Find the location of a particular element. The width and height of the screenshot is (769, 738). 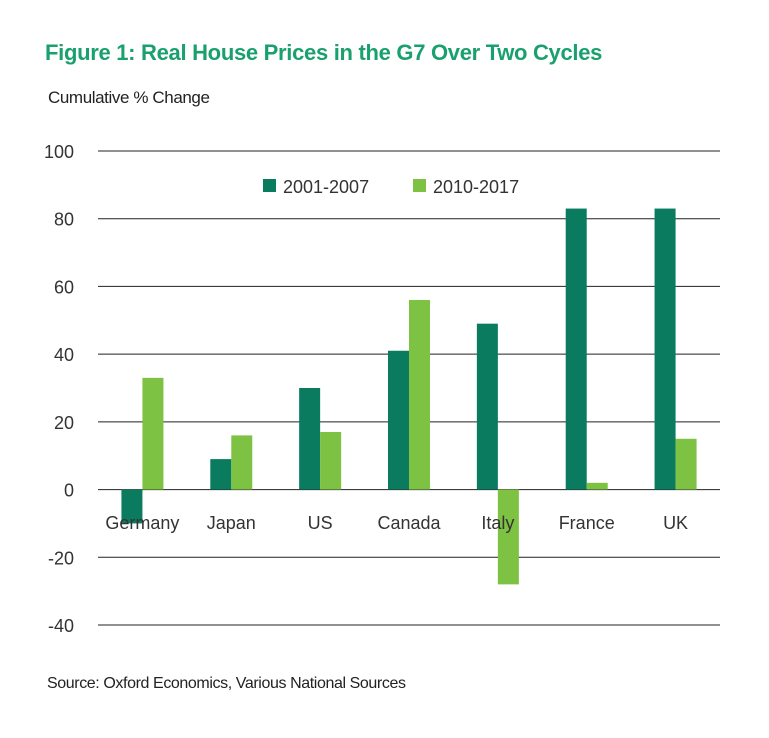

x-tick-label: Japan is located at coordinates (231, 523).